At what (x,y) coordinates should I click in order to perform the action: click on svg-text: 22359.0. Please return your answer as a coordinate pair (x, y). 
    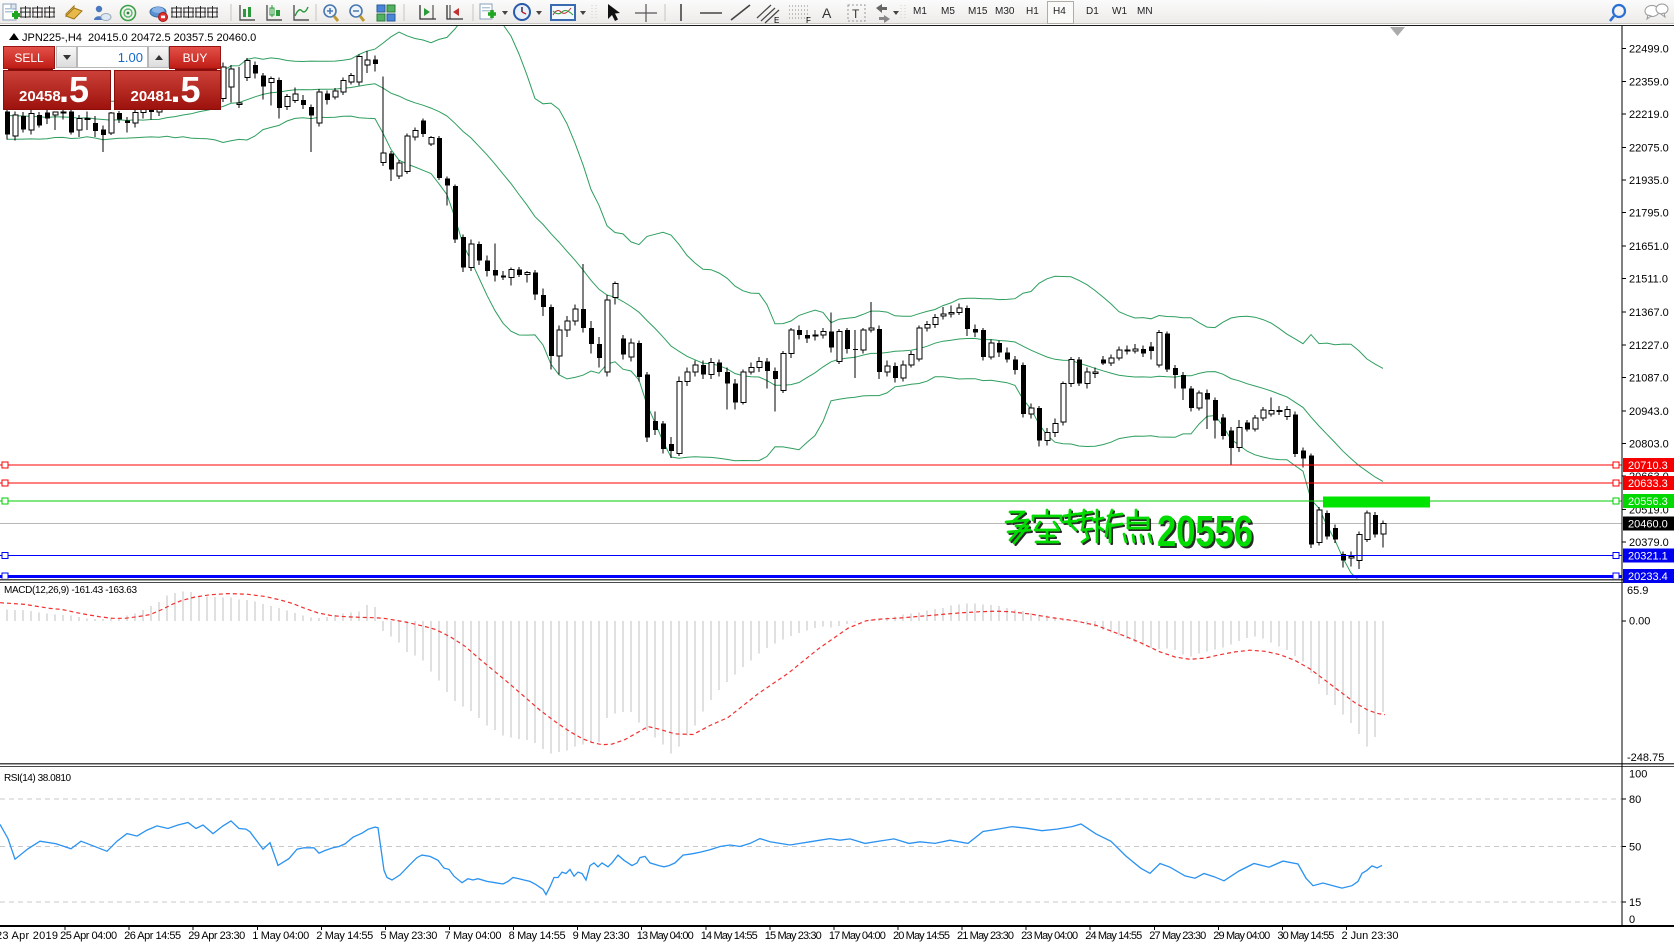
    Looking at the image, I should click on (1649, 82).